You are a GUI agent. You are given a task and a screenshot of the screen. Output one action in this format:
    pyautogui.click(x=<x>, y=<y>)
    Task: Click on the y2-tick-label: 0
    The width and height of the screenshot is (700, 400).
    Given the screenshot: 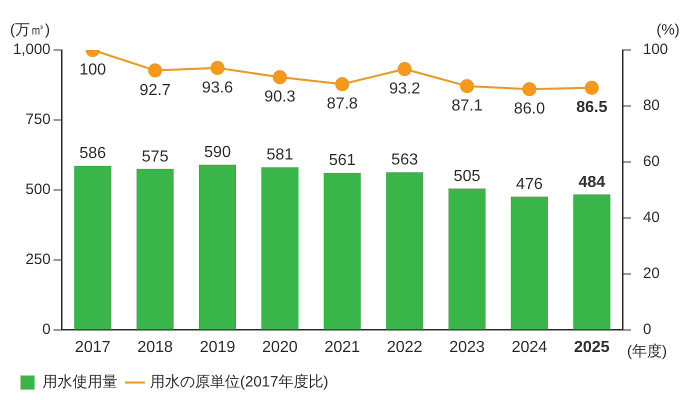 What is the action you would take?
    pyautogui.click(x=647, y=329)
    